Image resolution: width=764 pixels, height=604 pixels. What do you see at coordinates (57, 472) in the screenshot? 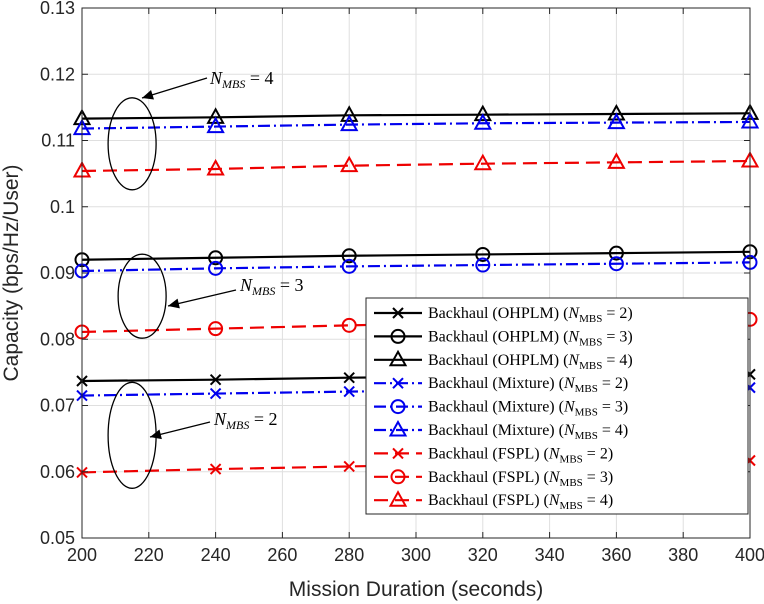
I see `y-tick-label: 0.06` at bounding box center [57, 472].